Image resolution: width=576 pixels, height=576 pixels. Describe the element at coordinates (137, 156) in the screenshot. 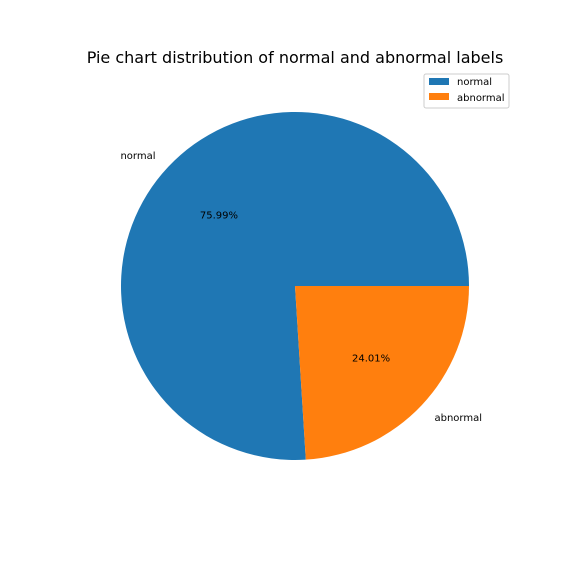

I see `slice-label-normal: normal` at that location.